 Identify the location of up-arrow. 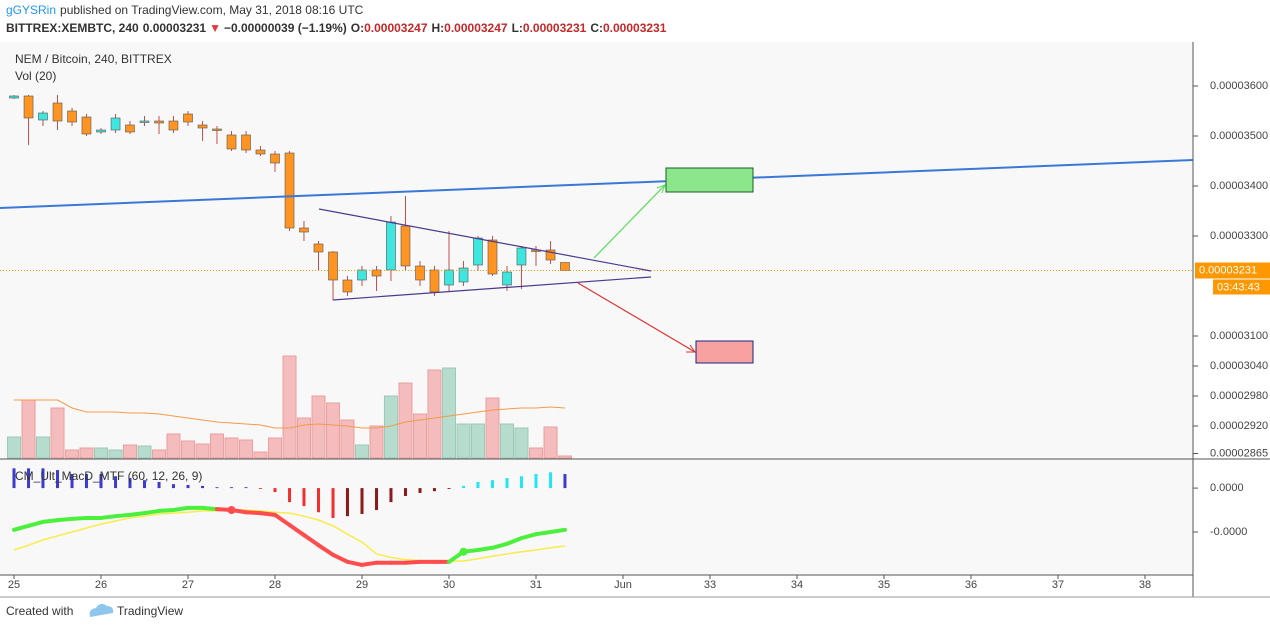
(629, 221).